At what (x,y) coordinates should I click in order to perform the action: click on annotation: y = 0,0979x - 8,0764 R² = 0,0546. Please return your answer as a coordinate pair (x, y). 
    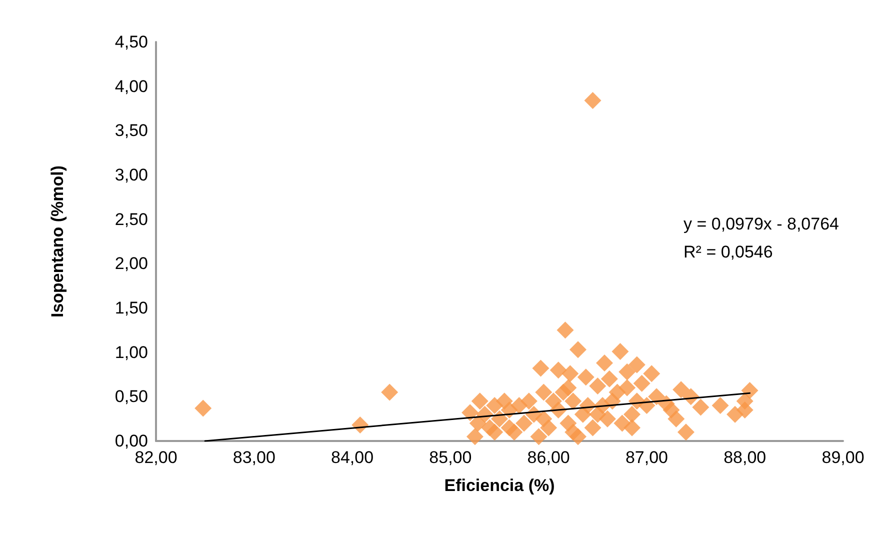
    Looking at the image, I should click on (762, 238).